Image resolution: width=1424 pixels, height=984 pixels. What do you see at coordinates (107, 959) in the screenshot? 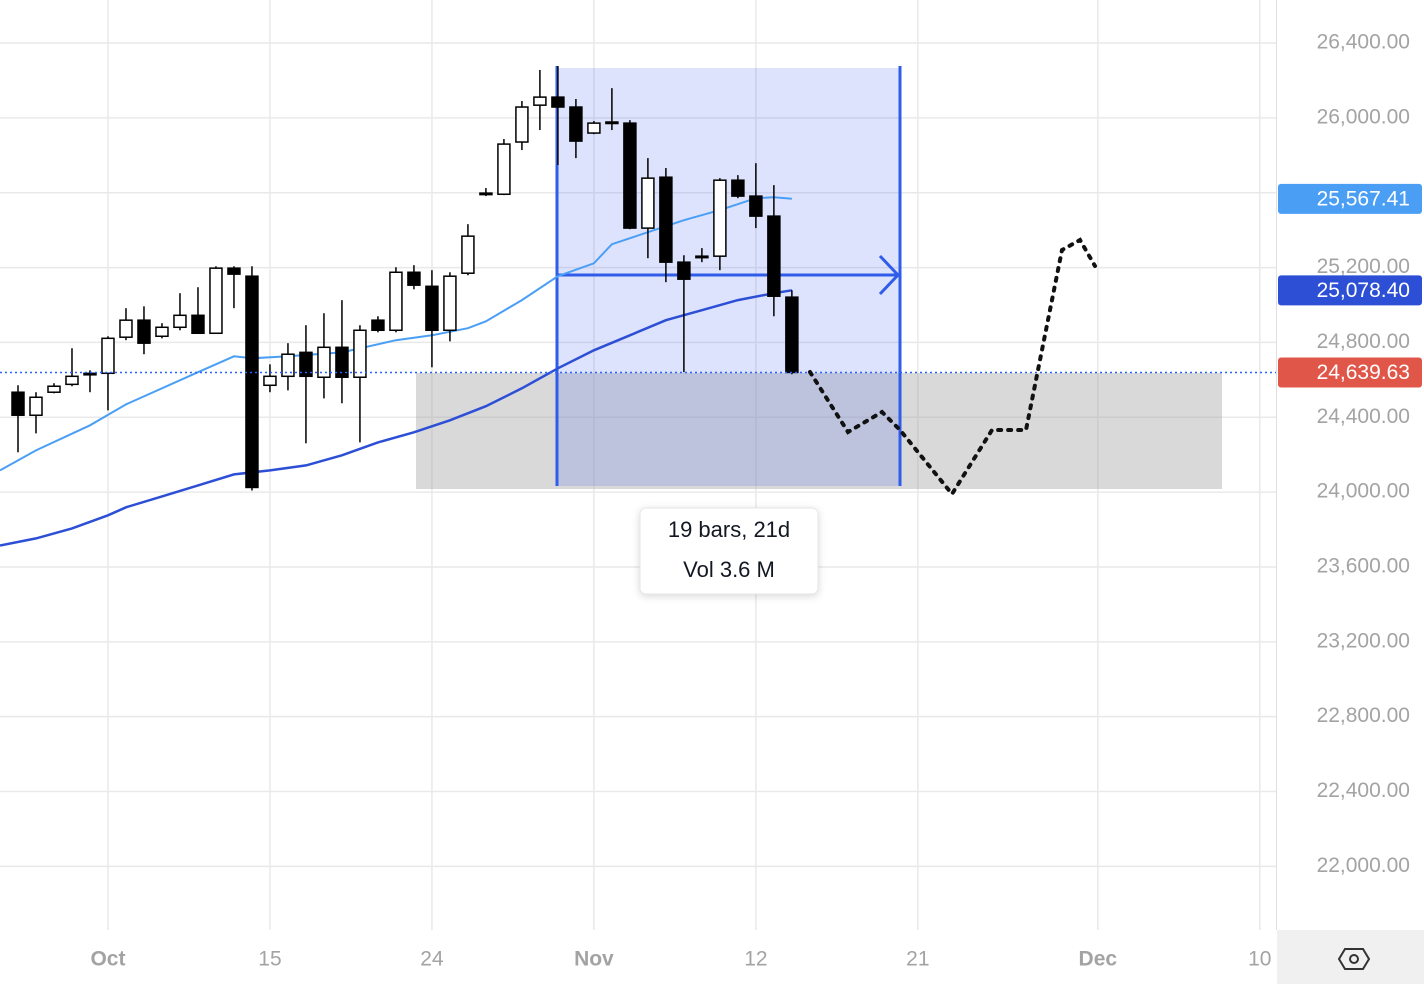
I see `x-tick-label: Oct` at bounding box center [107, 959].